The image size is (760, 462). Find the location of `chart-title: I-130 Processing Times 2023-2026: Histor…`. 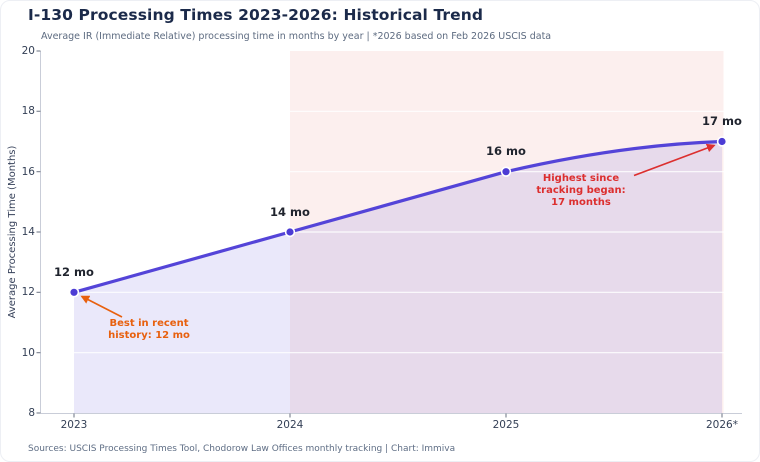

chart-title: I-130 Processing Times 2023-2026: Histor… is located at coordinates (256, 15).